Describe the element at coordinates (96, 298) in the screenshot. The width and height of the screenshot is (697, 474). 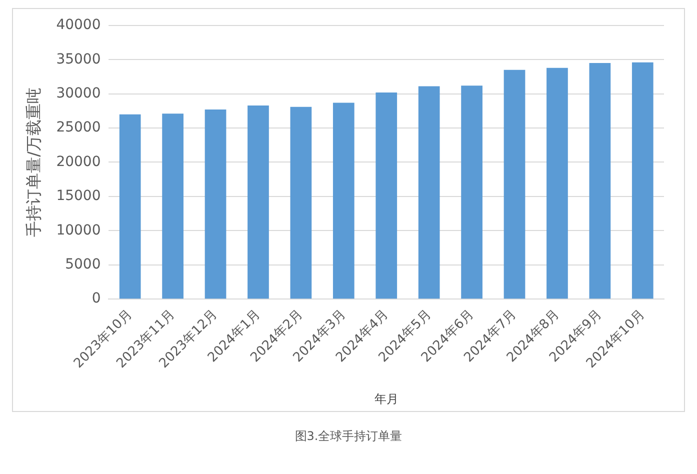
I see `y-tick-label: 0` at that location.